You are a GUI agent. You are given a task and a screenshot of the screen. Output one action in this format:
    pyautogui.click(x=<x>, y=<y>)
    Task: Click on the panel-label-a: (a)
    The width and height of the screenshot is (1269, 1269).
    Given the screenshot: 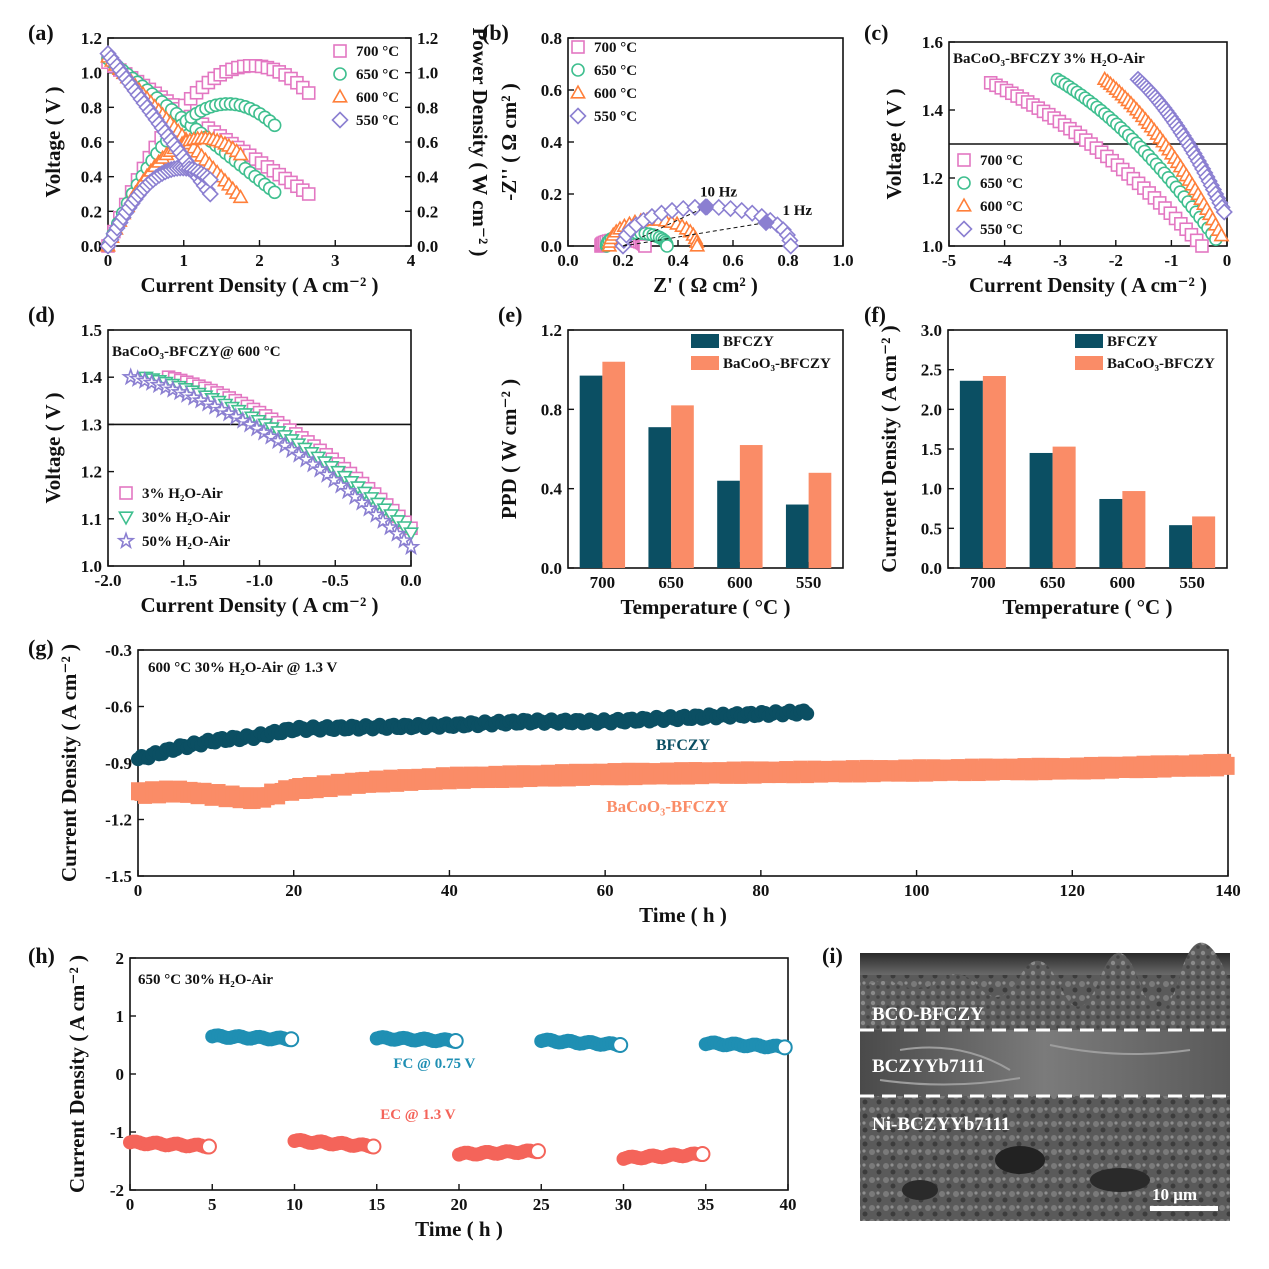 What is the action you would take?
    pyautogui.click(x=41, y=32)
    